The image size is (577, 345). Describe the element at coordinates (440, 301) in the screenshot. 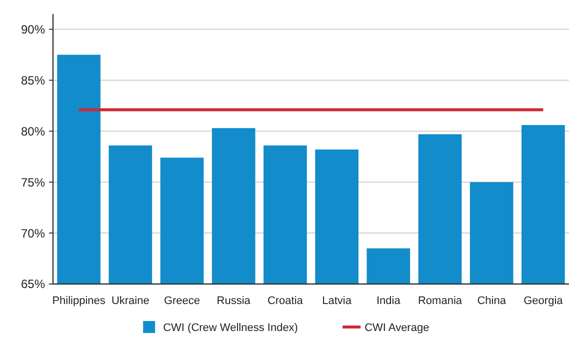

I see `x-tick-label: Romania` at that location.